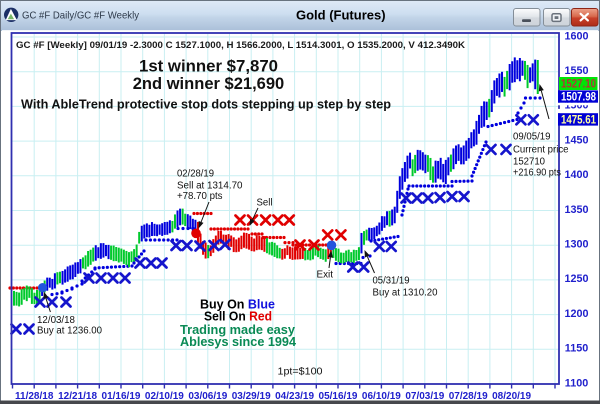 Image resolution: width=600 pixels, height=404 pixels. Describe the element at coordinates (325, 275) in the screenshot. I see `svg-text: Exit` at that location.